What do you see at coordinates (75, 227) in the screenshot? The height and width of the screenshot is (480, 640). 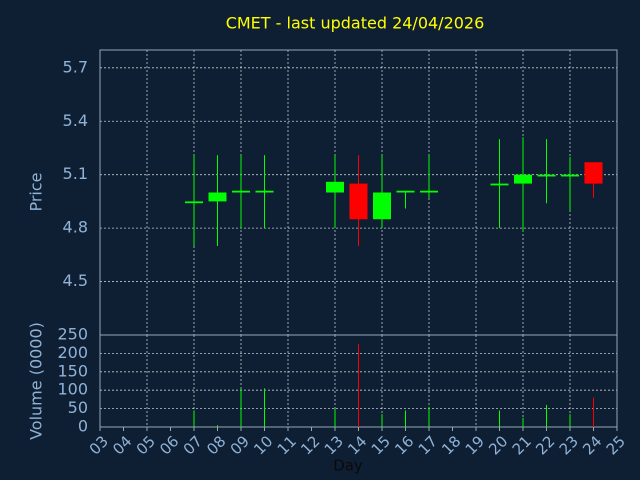 I see `y-tick-label: 4.8` at bounding box center [75, 227].